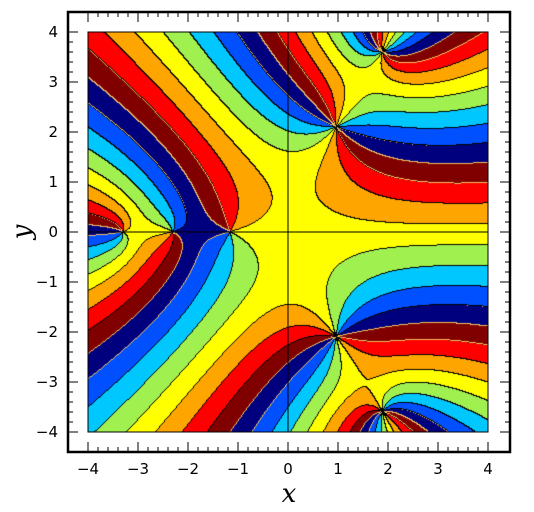  What do you see at coordinates (53, 132) in the screenshot?
I see `y-tick-label: 2` at bounding box center [53, 132].